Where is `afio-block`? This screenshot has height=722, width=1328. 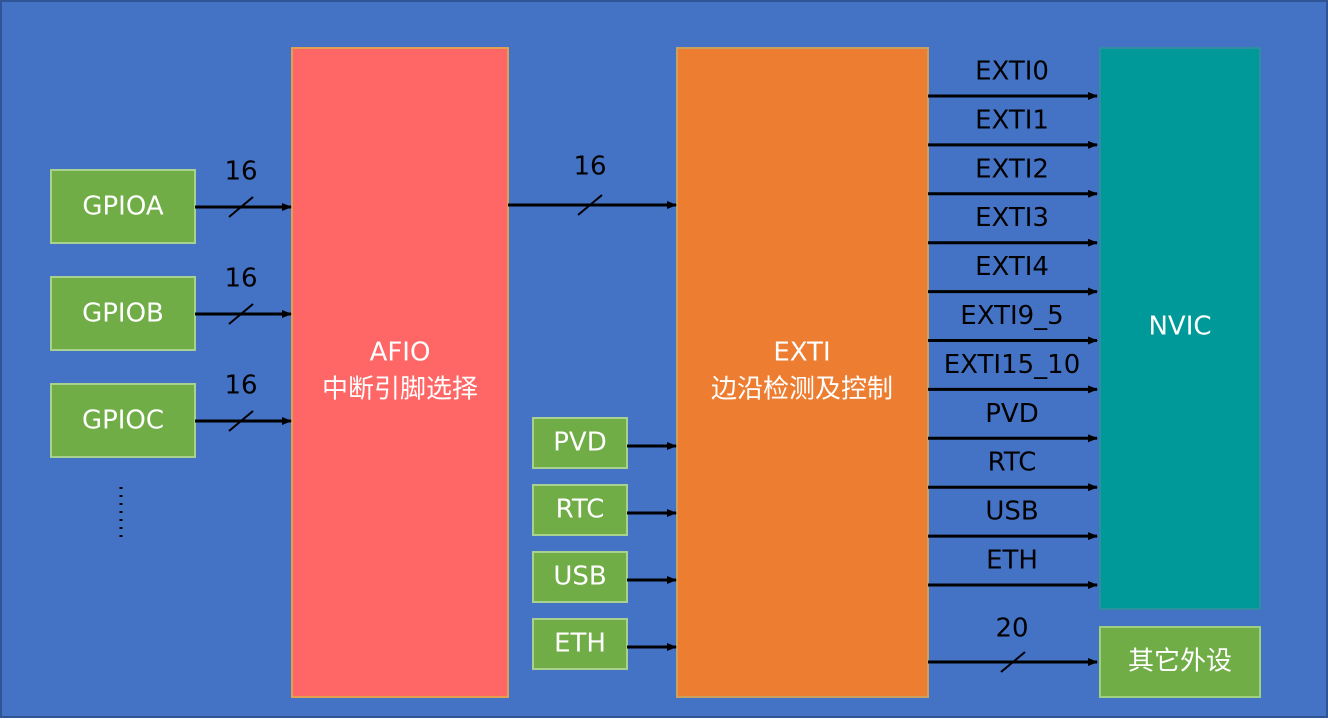 afio-block is located at coordinates (400, 372).